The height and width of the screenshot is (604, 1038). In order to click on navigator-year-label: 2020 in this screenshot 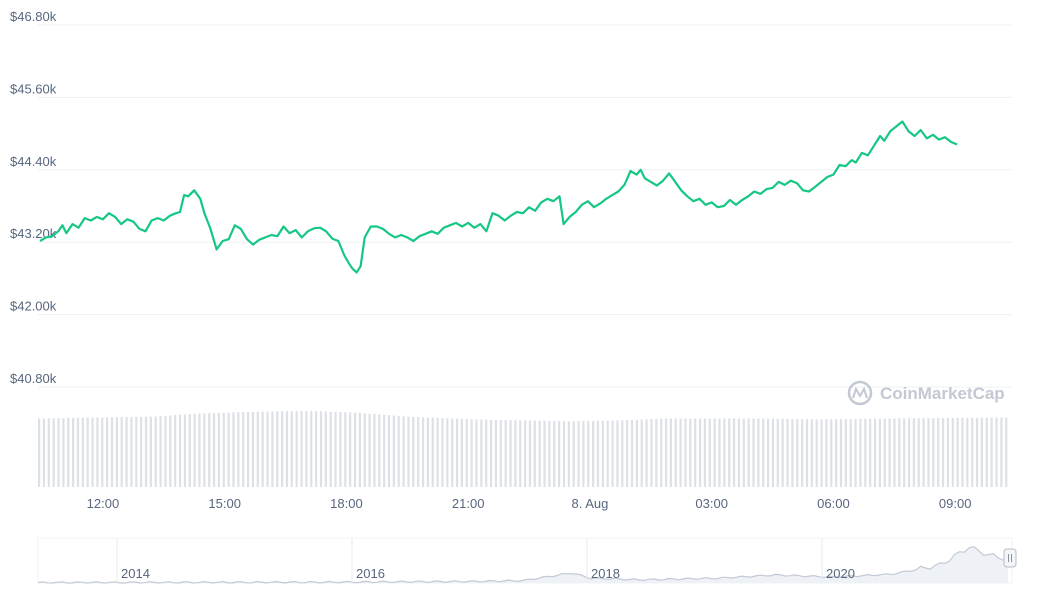, I will do `click(840, 573)`.